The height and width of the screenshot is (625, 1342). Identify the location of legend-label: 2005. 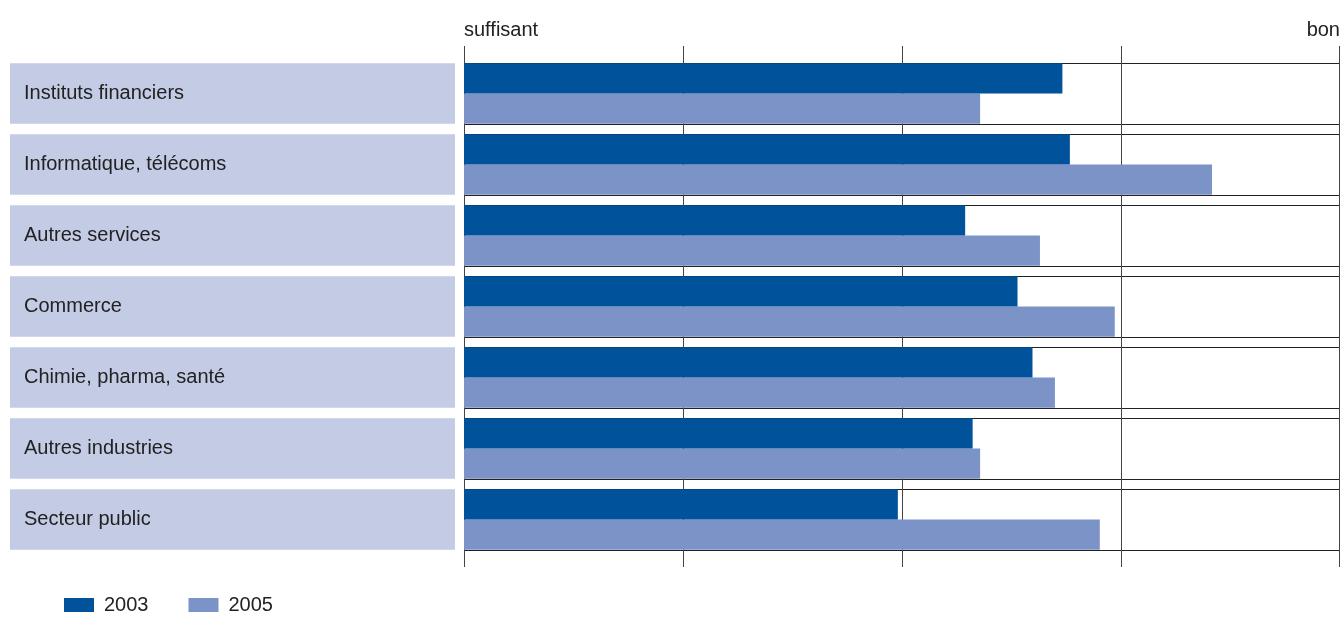
(250, 603).